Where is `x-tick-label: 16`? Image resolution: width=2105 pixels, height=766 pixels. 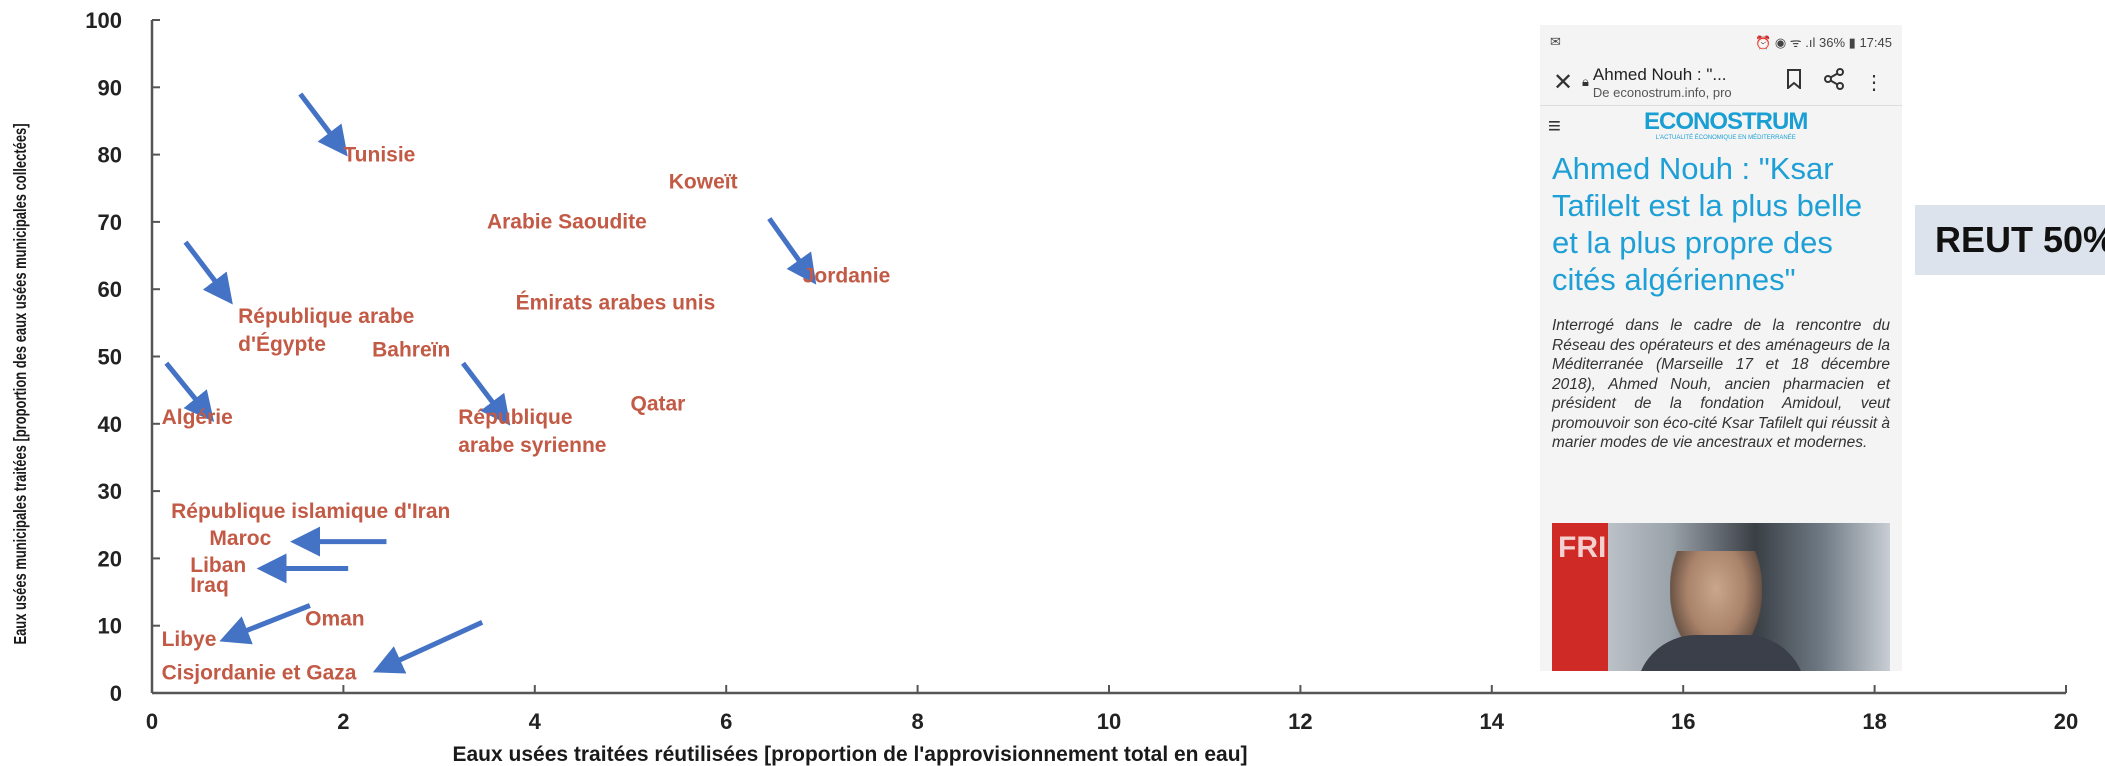
x-tick-label: 16 is located at coordinates (1683, 721).